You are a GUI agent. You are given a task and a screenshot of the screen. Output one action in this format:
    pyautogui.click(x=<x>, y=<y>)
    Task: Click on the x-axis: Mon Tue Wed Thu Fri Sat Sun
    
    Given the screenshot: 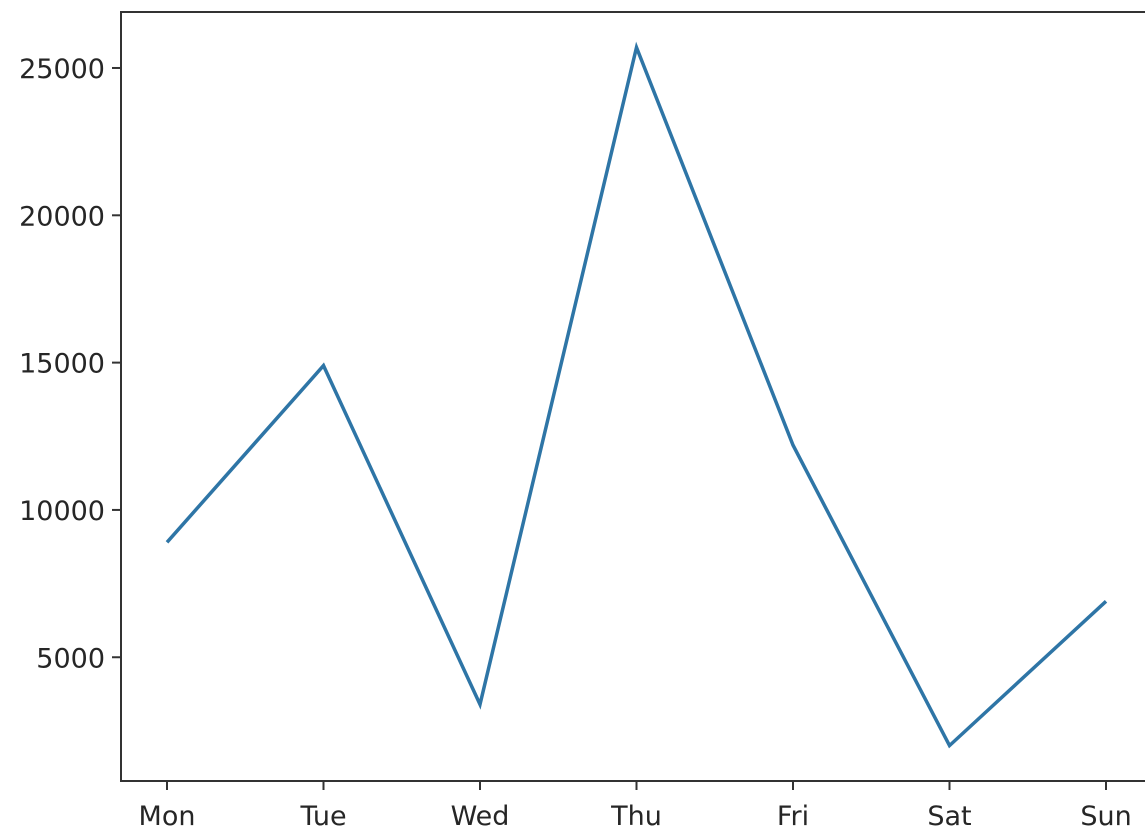 What is the action you would take?
    pyautogui.click(x=635, y=806)
    